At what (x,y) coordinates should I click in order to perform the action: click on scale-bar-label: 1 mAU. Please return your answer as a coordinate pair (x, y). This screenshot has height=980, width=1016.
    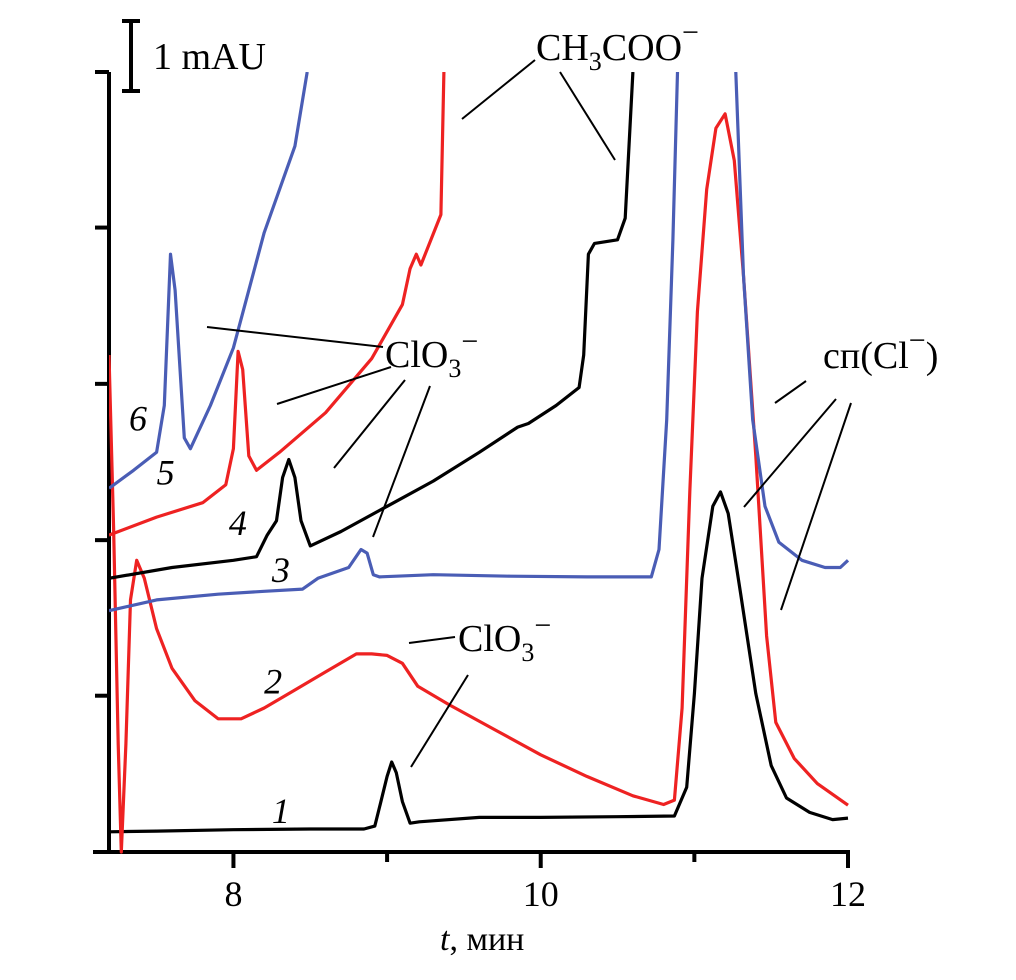
    Looking at the image, I should click on (209, 57).